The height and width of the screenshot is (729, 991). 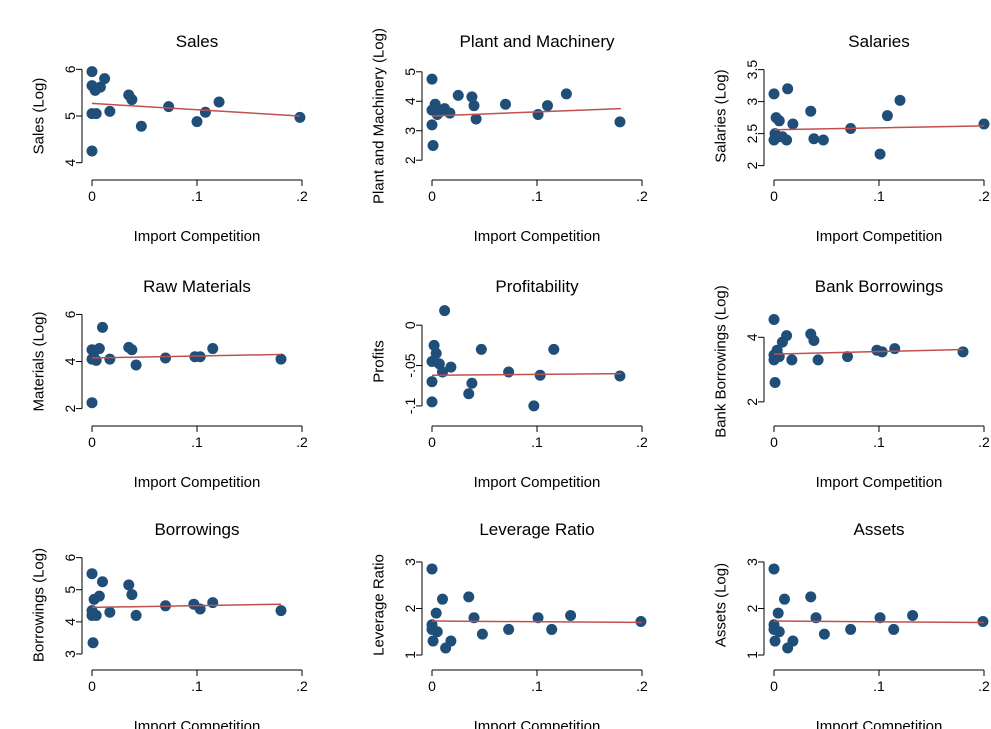 I want to click on panel-title: Bank Borrowings, so click(x=879, y=286).